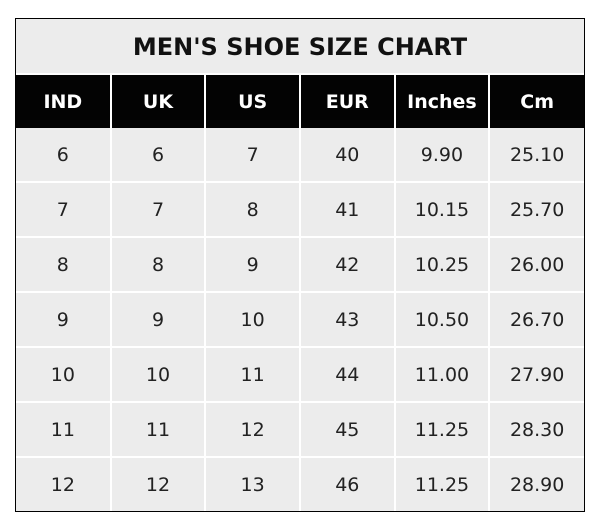  What do you see at coordinates (536, 429) in the screenshot?
I see `cell-cm: 28.30` at bounding box center [536, 429].